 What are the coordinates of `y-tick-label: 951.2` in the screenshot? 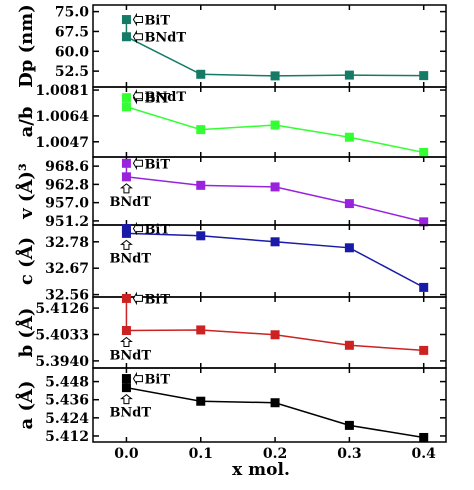 It's located at (67, 222).